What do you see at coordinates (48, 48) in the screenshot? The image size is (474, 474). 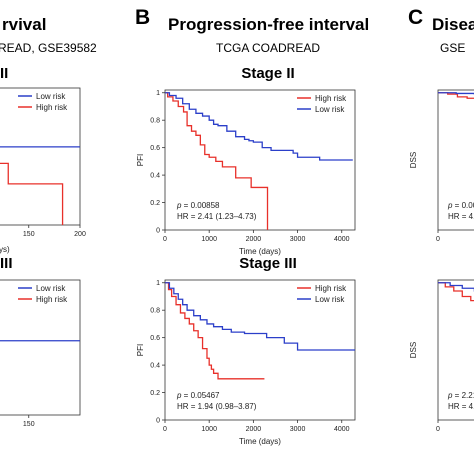 I see `left-panel-subheading: READ, GSE39582` at bounding box center [48, 48].